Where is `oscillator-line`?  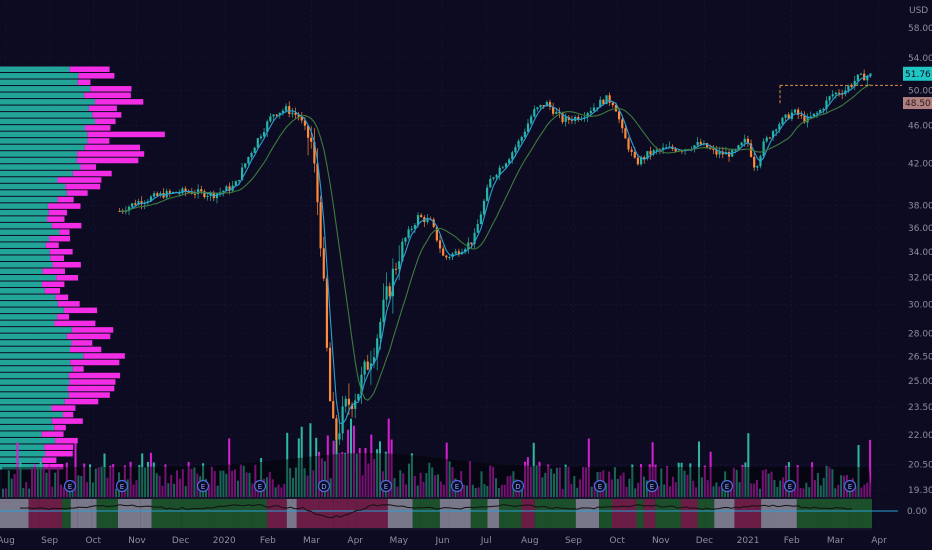
oscillator-line is located at coordinates (436, 511).